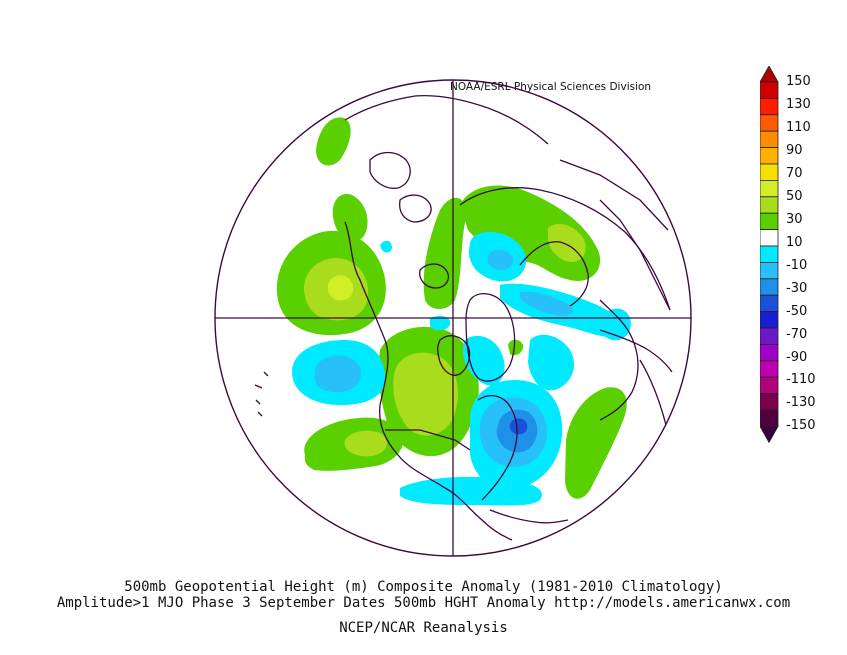 The image size is (847, 655). Describe the element at coordinates (567, 242) in the screenshot. I see `anomaly-positive-eurasia-core` at that location.